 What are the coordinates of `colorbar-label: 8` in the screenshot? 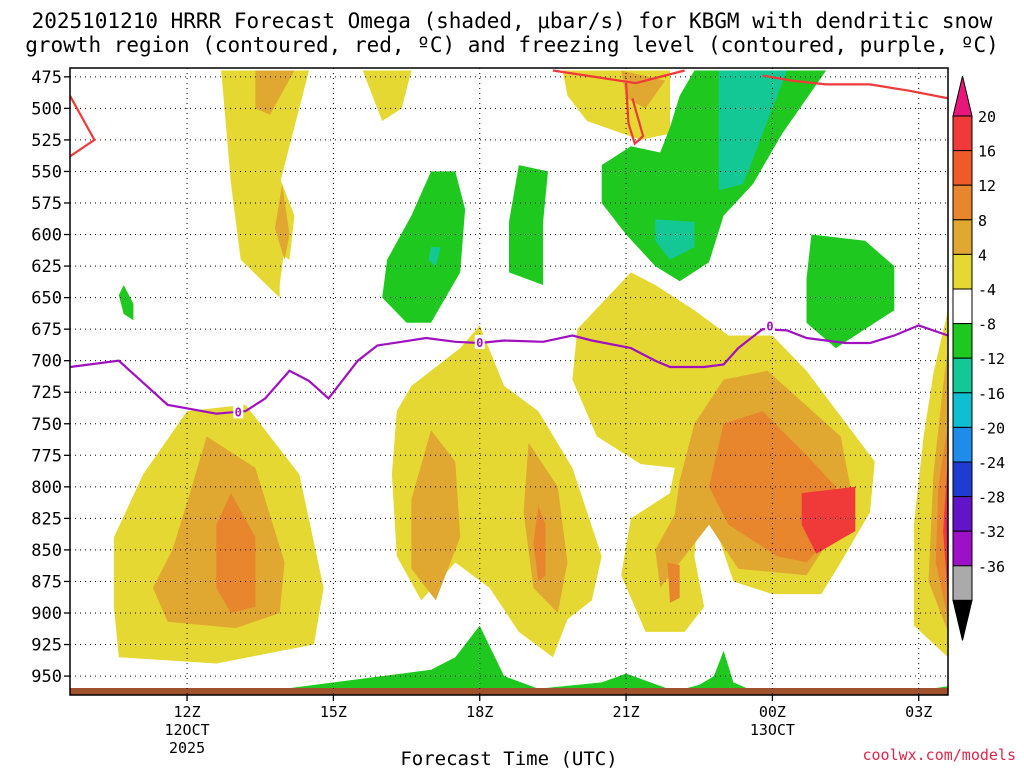 It's located at (982, 221).